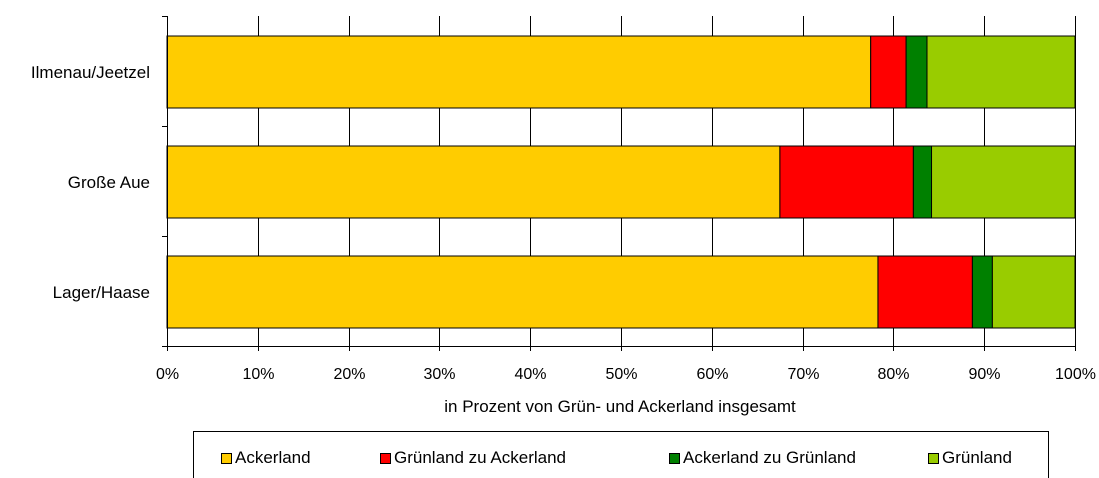 Image resolution: width=1099 pixels, height=478 pixels. Describe the element at coordinates (530, 374) in the screenshot. I see `x-tick-label: 40%` at that location.